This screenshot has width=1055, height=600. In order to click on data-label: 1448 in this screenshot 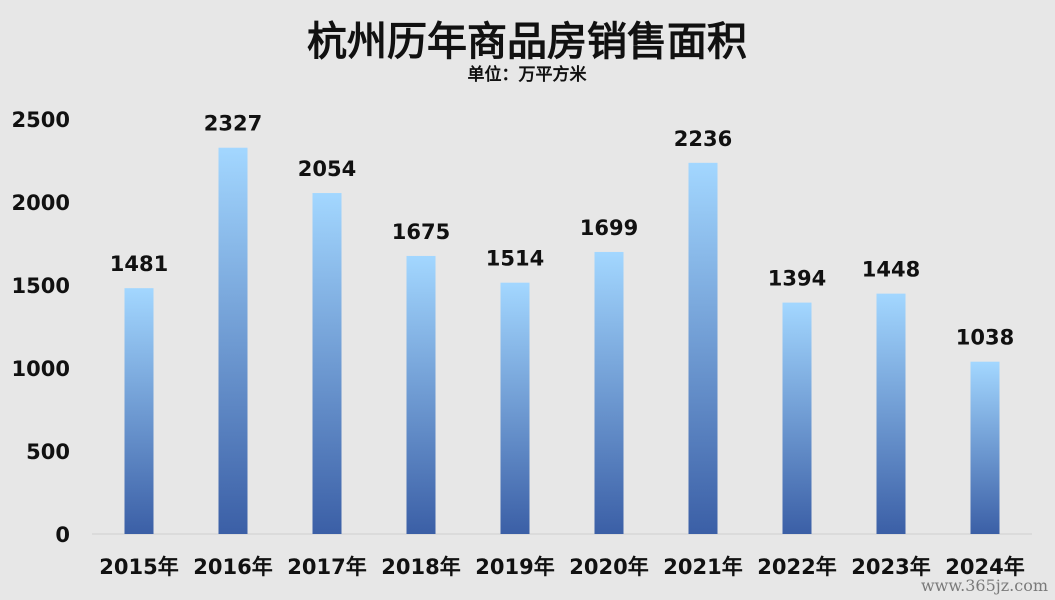, I will do `click(891, 270)`.